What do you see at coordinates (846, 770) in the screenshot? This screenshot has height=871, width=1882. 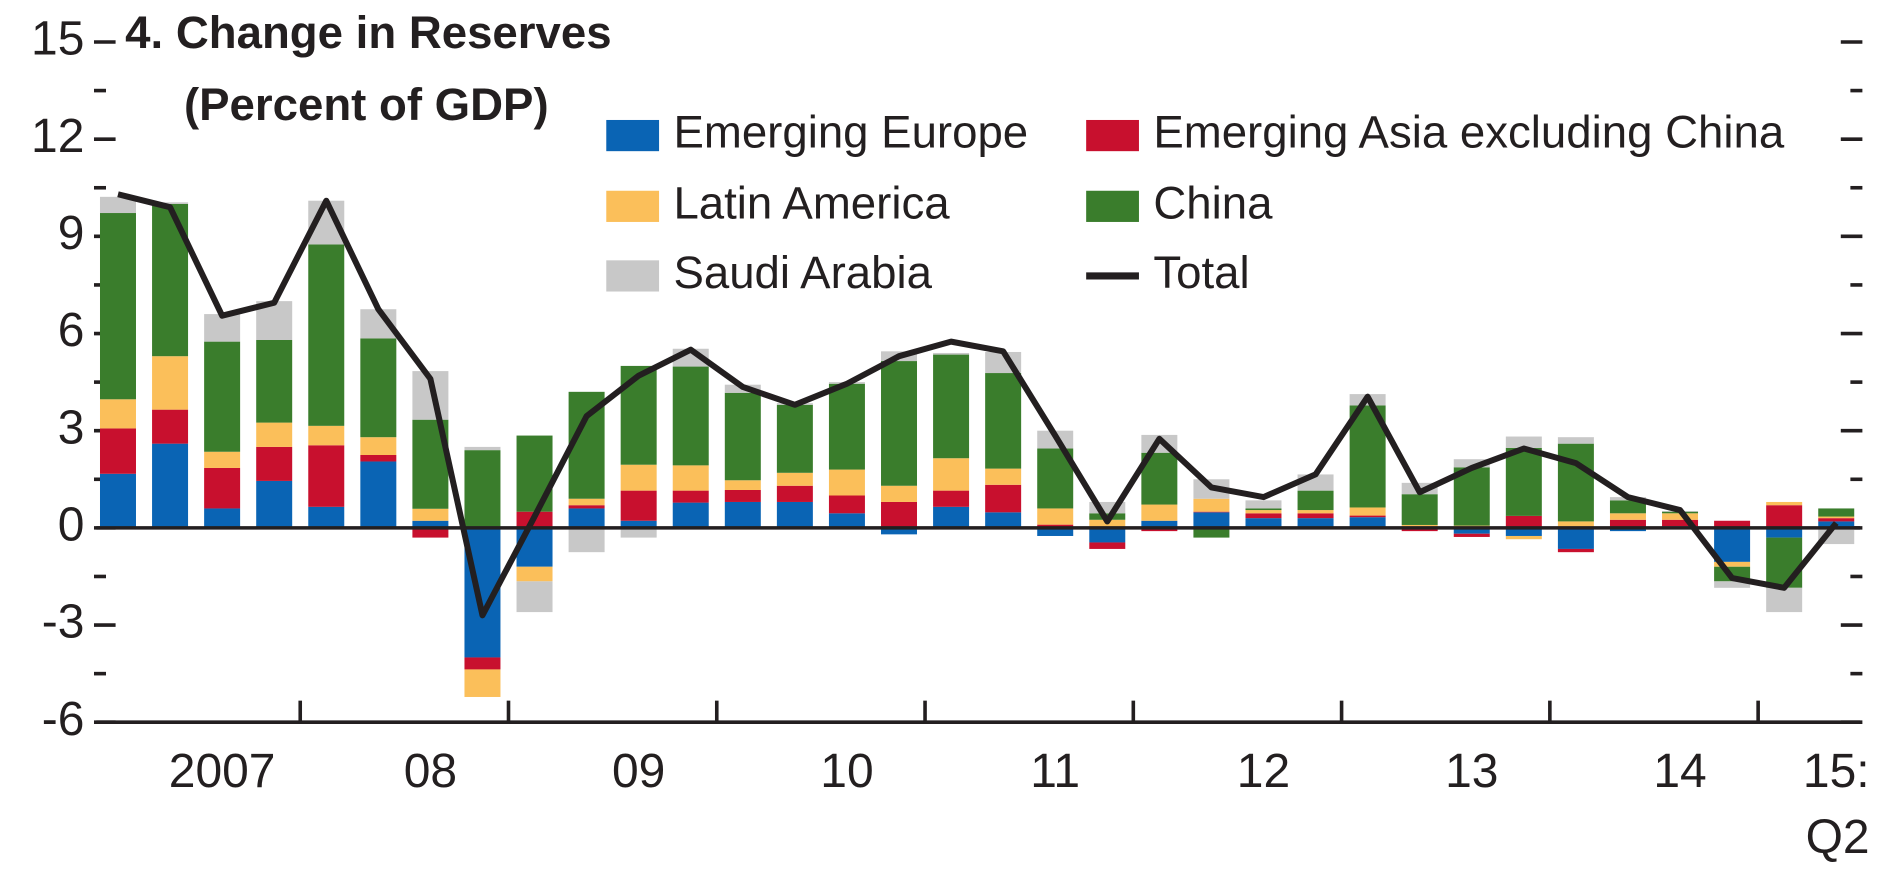 I see `x-tick-label: 10` at bounding box center [846, 770].